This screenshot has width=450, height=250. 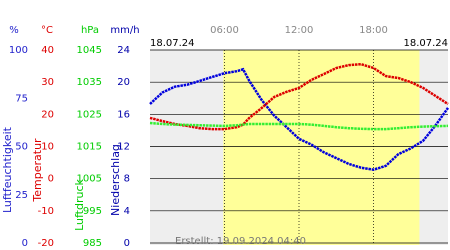 What do you see at coordinates (373, 30) in the screenshot?
I see `x-tick-label: 18:00` at bounding box center [373, 30].